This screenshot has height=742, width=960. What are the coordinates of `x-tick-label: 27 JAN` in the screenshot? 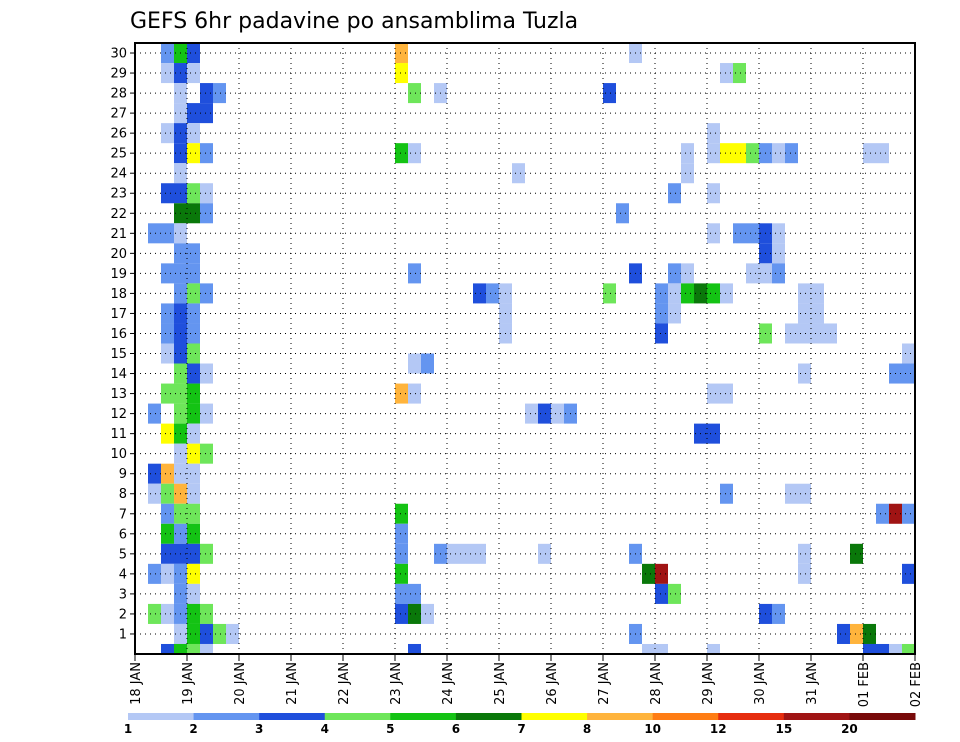 It's located at (604, 683).